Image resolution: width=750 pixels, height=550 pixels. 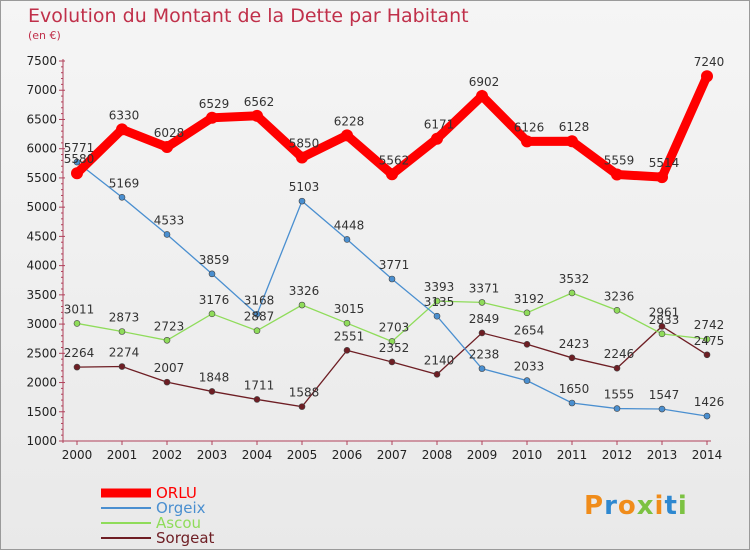 I want to click on y-tick-label: 4000, so click(x=41, y=266).